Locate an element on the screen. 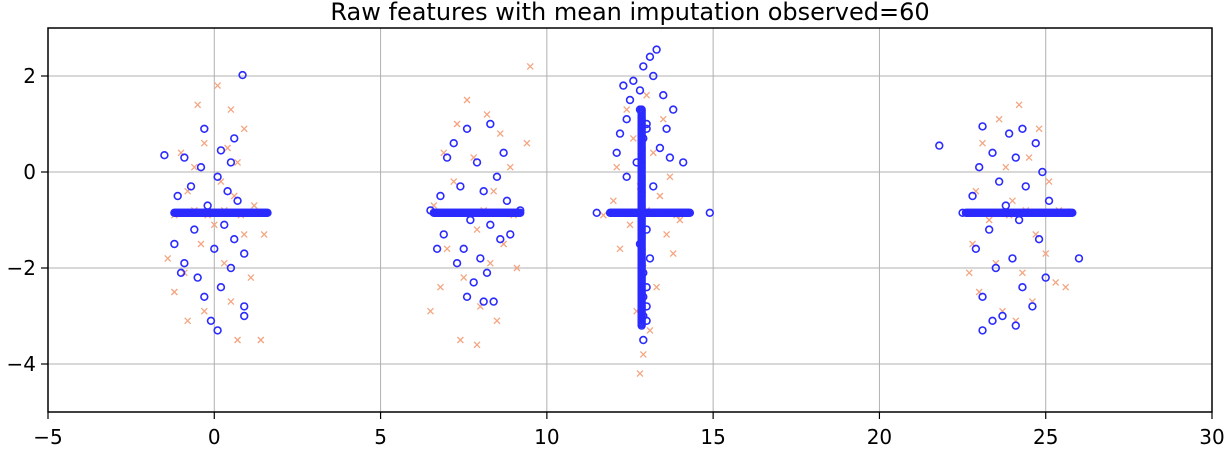 The image size is (1227, 450). x-tick-label: 30 is located at coordinates (1211, 437).